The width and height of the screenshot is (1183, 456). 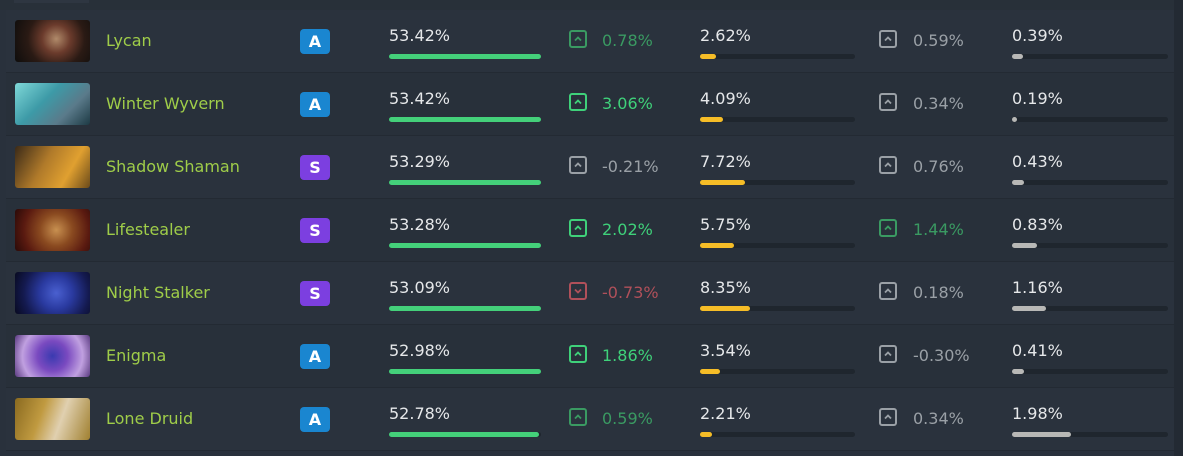 What do you see at coordinates (627, 418) in the screenshot?
I see `winrate-change: 0.59%` at bounding box center [627, 418].